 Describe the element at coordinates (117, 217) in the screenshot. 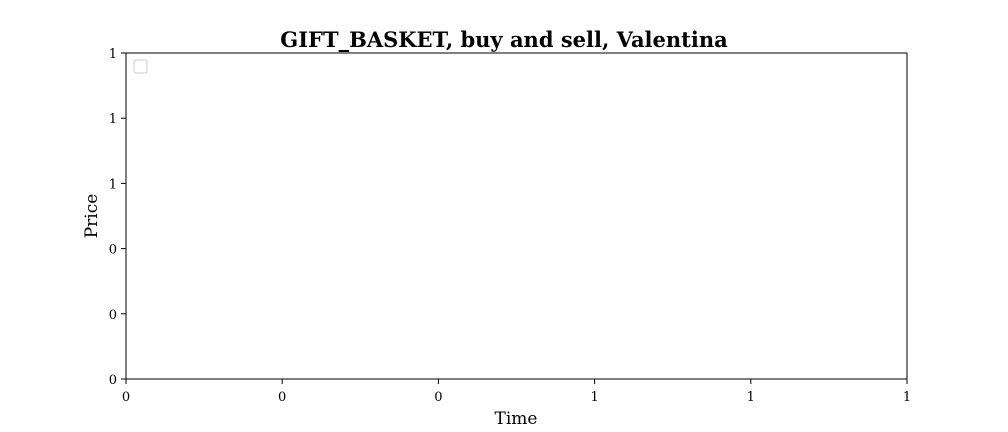

I see `y-axis-ticks: 0 0 0 1 1 1` at that location.